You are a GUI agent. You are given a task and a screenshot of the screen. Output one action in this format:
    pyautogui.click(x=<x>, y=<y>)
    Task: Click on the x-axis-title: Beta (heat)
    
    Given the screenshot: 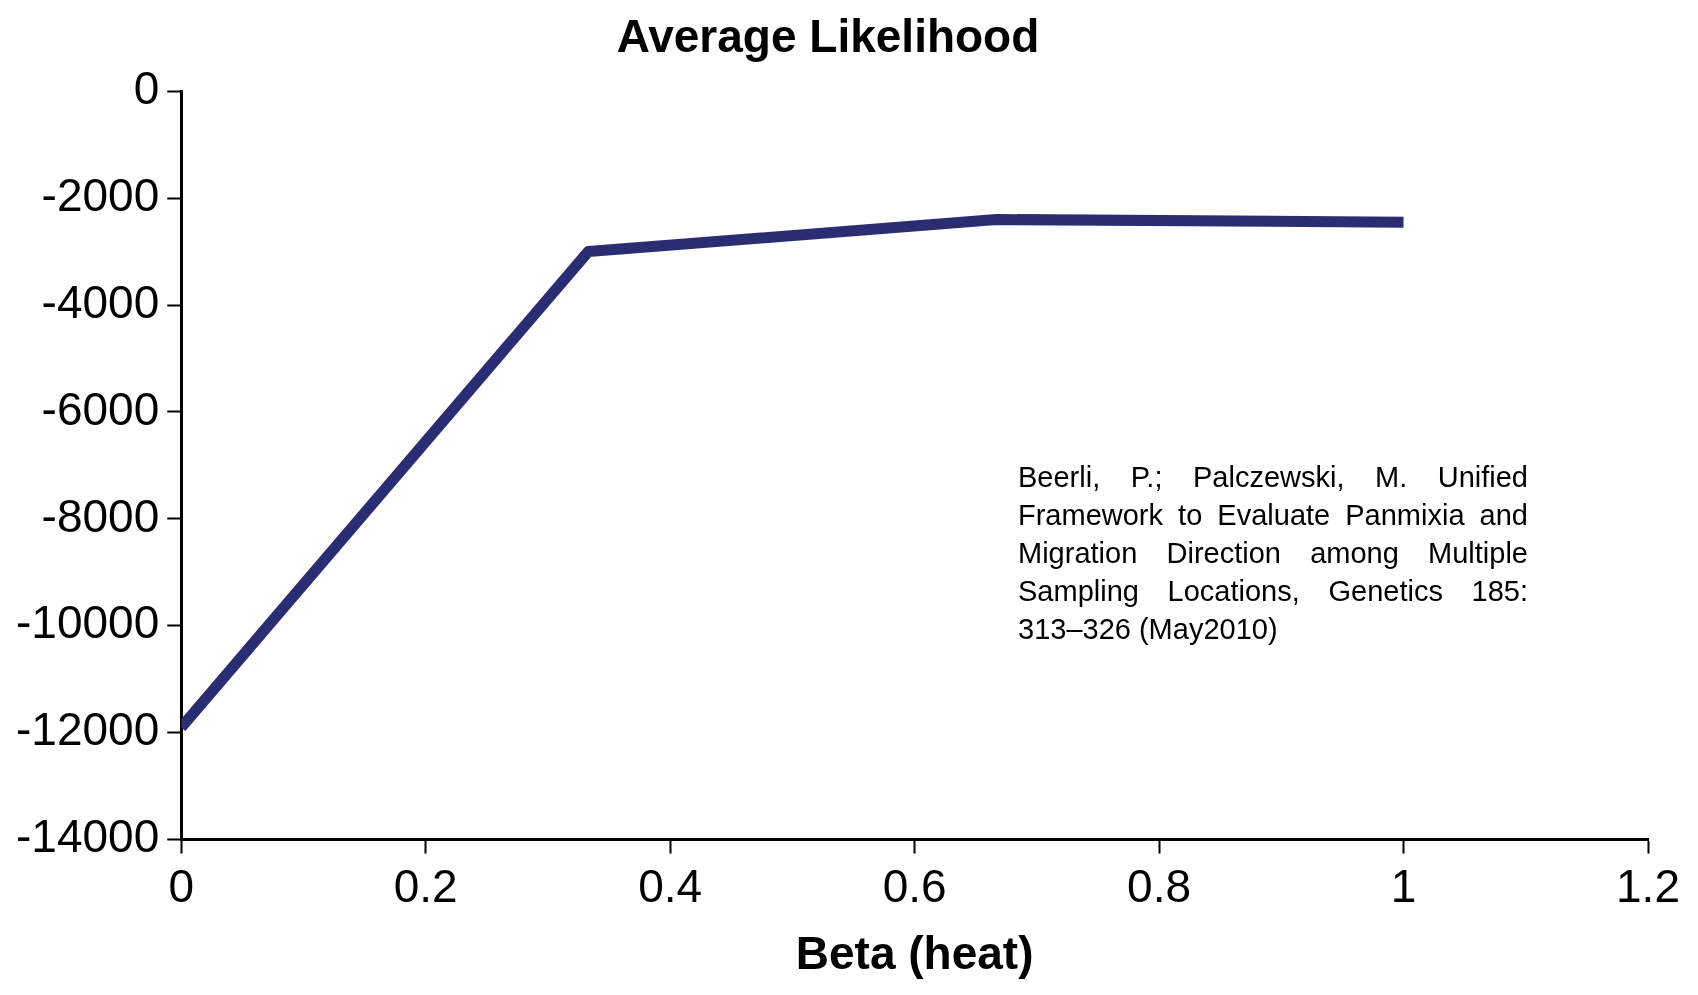 What is the action you would take?
    pyautogui.click(x=914, y=953)
    